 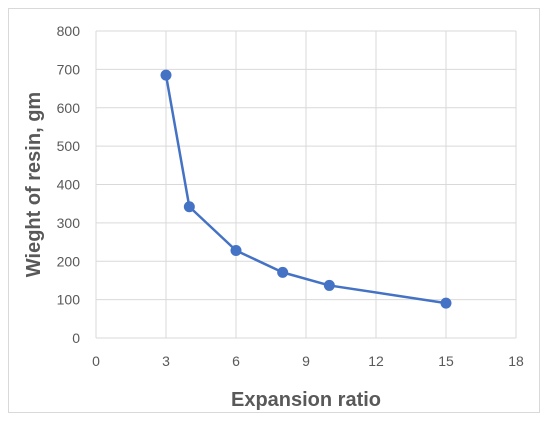 What do you see at coordinates (516, 361) in the screenshot?
I see `x-tick-label: 18` at bounding box center [516, 361].